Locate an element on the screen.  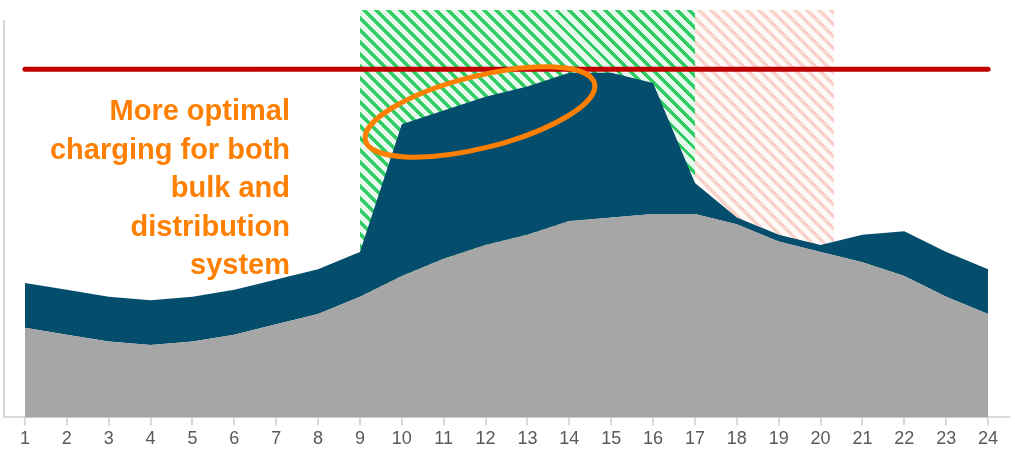
x-tick-label: 23 is located at coordinates (946, 438).